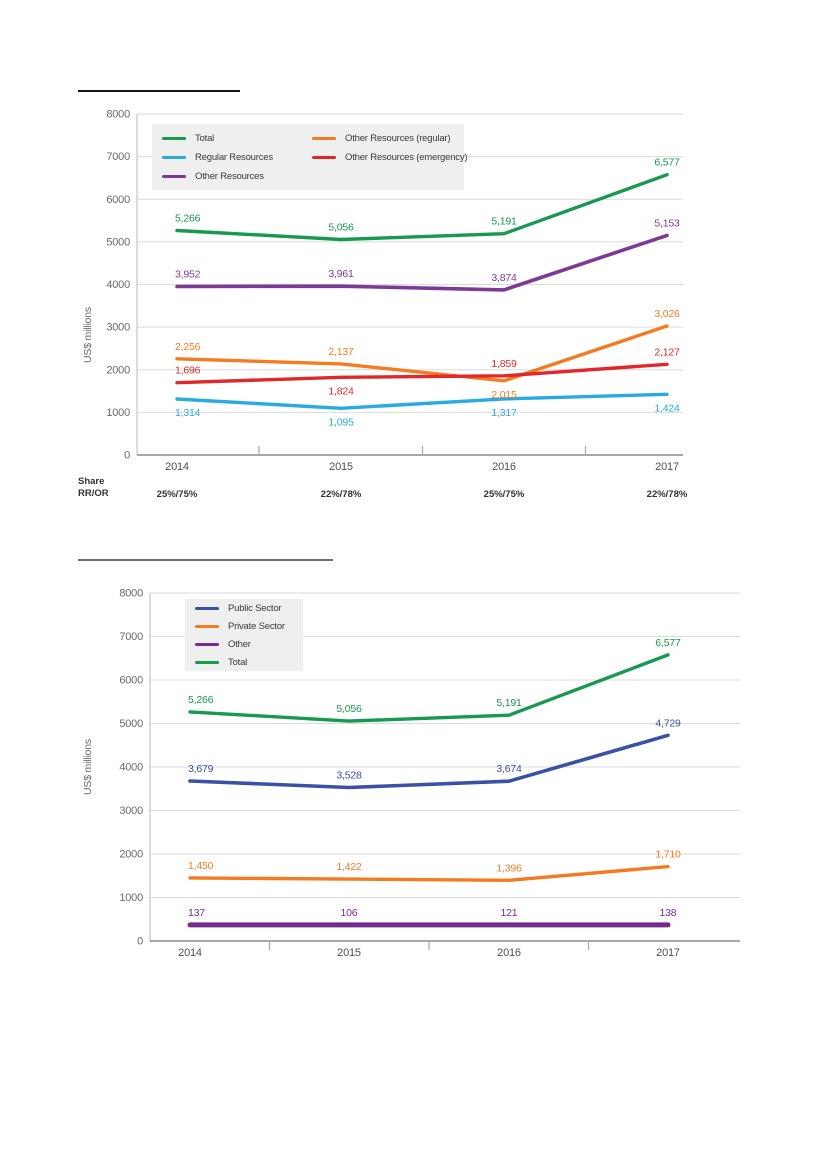 The height and width of the screenshot is (1169, 827). What do you see at coordinates (668, 643) in the screenshot?
I see `point-label: 6,577` at bounding box center [668, 643].